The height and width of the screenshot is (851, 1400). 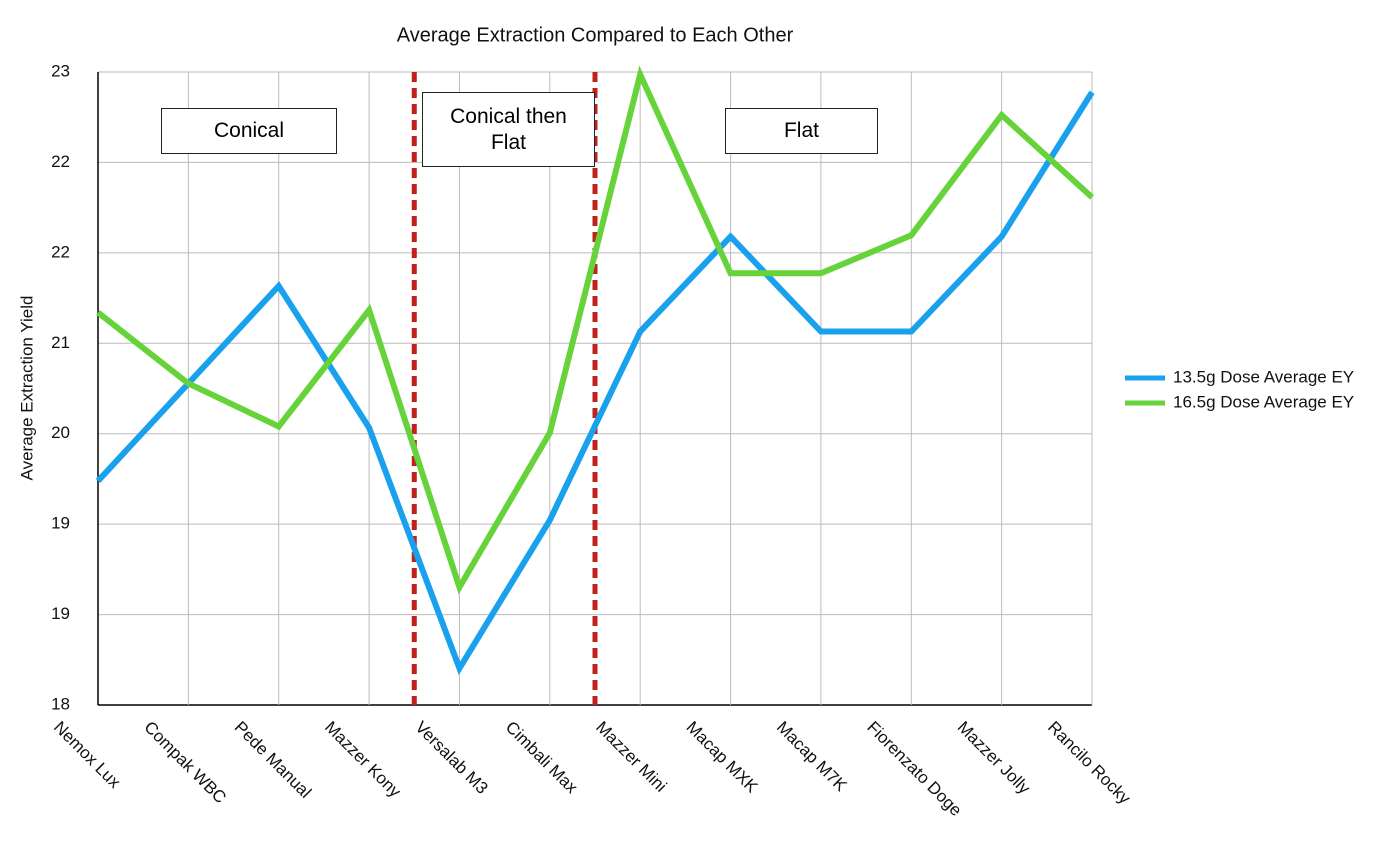 I want to click on x-tick-label: Pede Manual, so click(x=273, y=760).